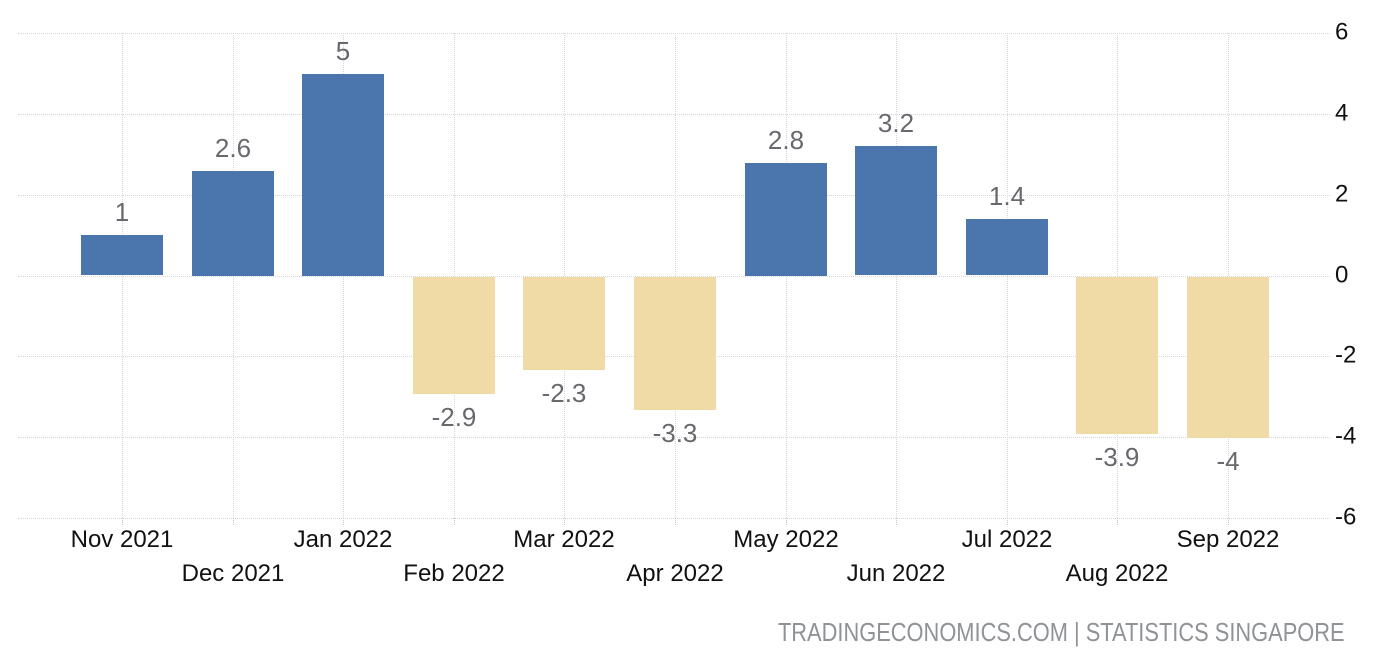  What do you see at coordinates (343, 539) in the screenshot?
I see `x-axis-label-jan-2022: Jan 2022` at bounding box center [343, 539].